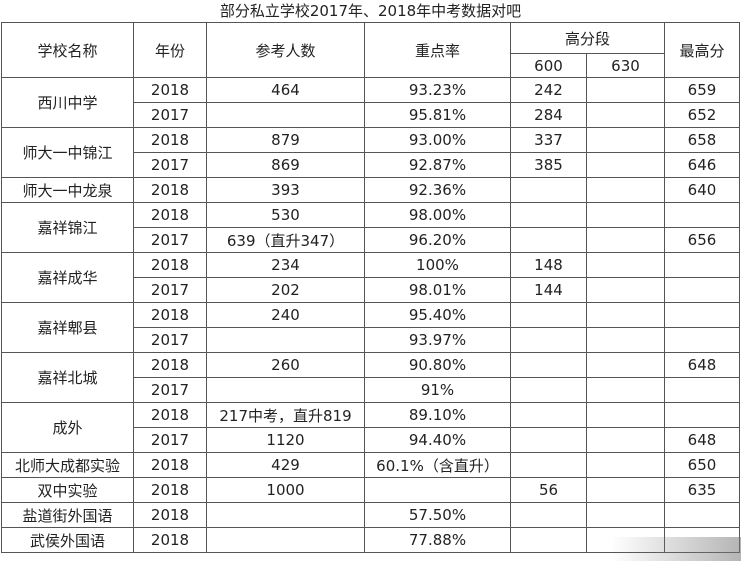 The height and width of the screenshot is (561, 741). What do you see at coordinates (437, 215) in the screenshot?
I see `key-rate-cell: 98.00%` at bounding box center [437, 215].